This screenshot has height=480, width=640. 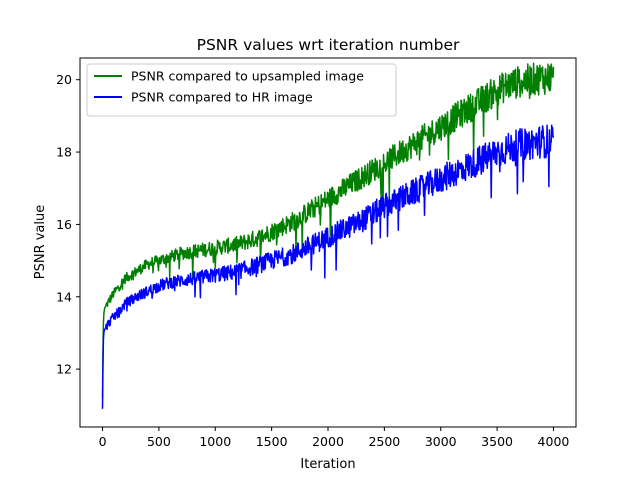 I want to click on x-axis-ticks: 0 500 1000 1500 2000 2500 3000 3500 4000, so click(x=334, y=438).